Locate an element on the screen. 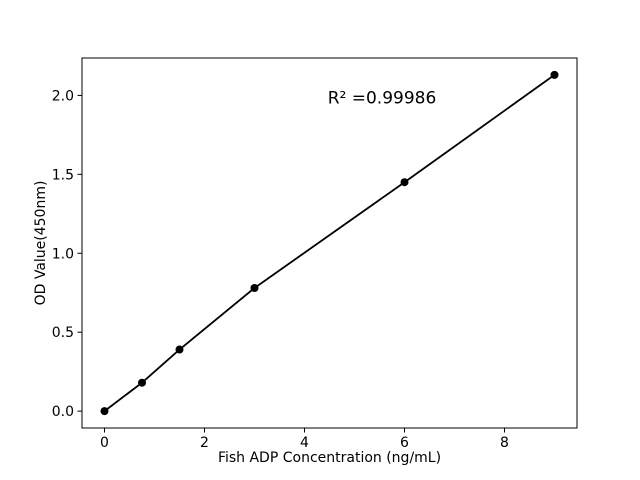  y-axis-label: OD Value(450nm) is located at coordinates (41, 243).